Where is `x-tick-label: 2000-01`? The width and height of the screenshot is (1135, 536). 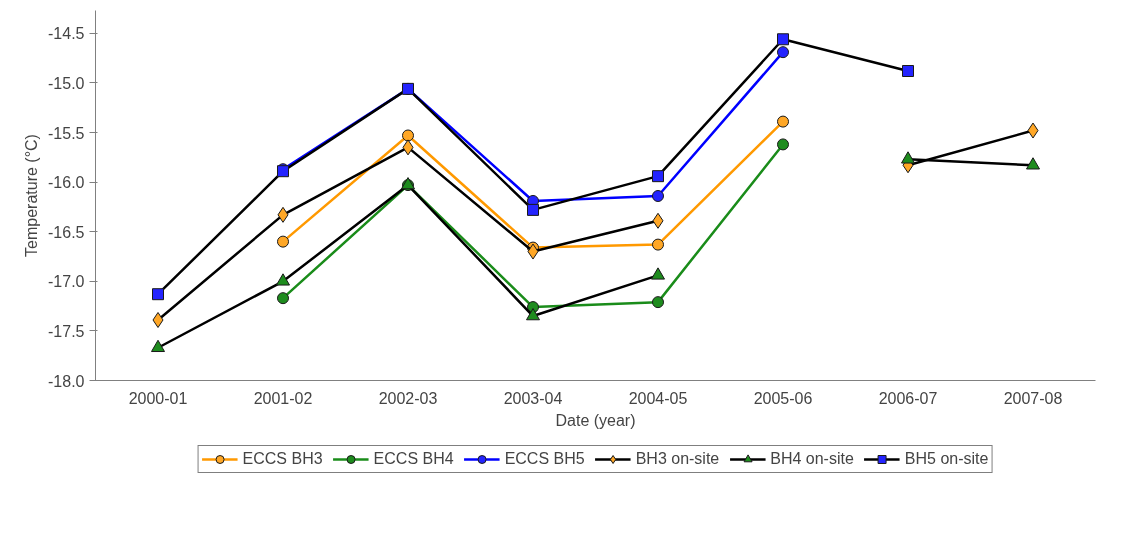 x-tick-label: 2000-01 is located at coordinates (158, 398).